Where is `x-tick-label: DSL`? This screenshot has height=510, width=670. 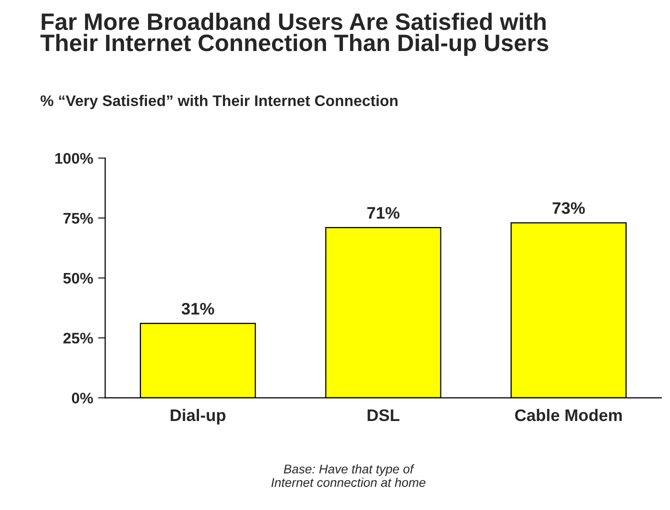
x-tick-label: DSL is located at coordinates (384, 415).